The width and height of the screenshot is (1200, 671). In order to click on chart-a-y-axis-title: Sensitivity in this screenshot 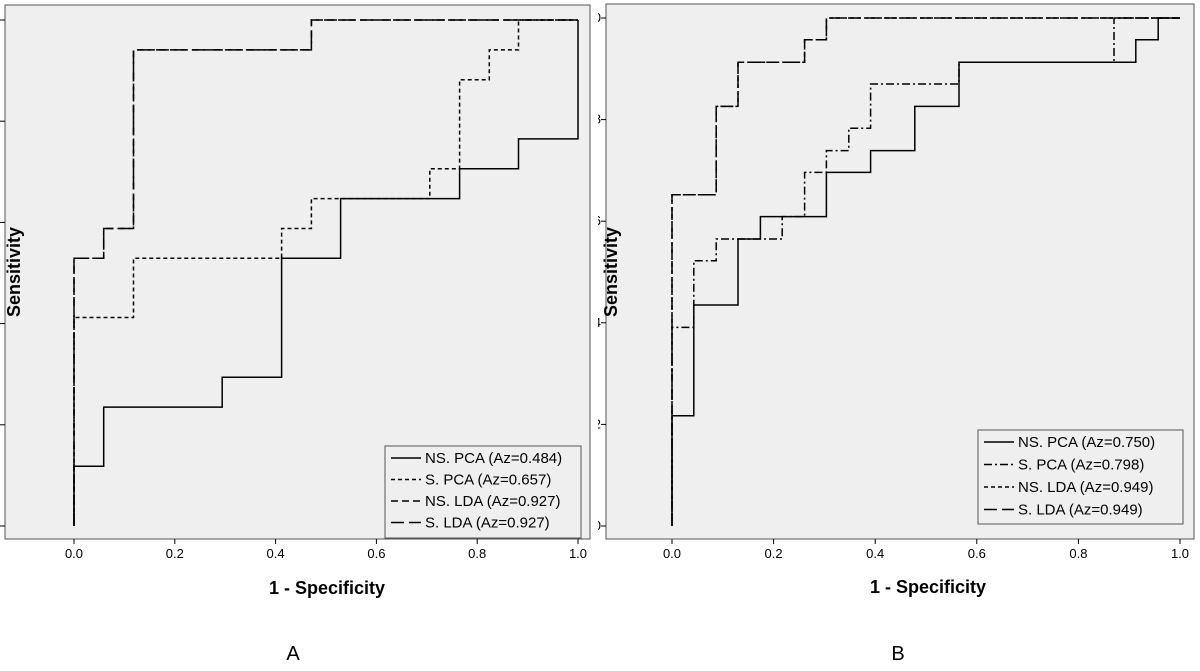, I will do `click(14, 272)`.